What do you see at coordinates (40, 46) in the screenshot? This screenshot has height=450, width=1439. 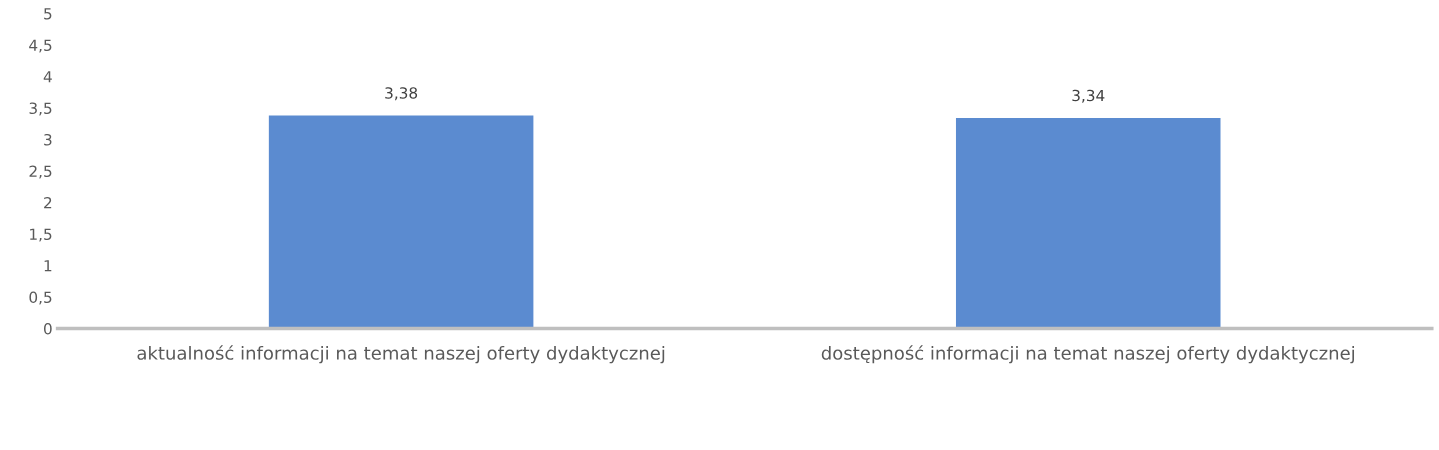 I see `y-tick-label: 4,5` at bounding box center [40, 46].